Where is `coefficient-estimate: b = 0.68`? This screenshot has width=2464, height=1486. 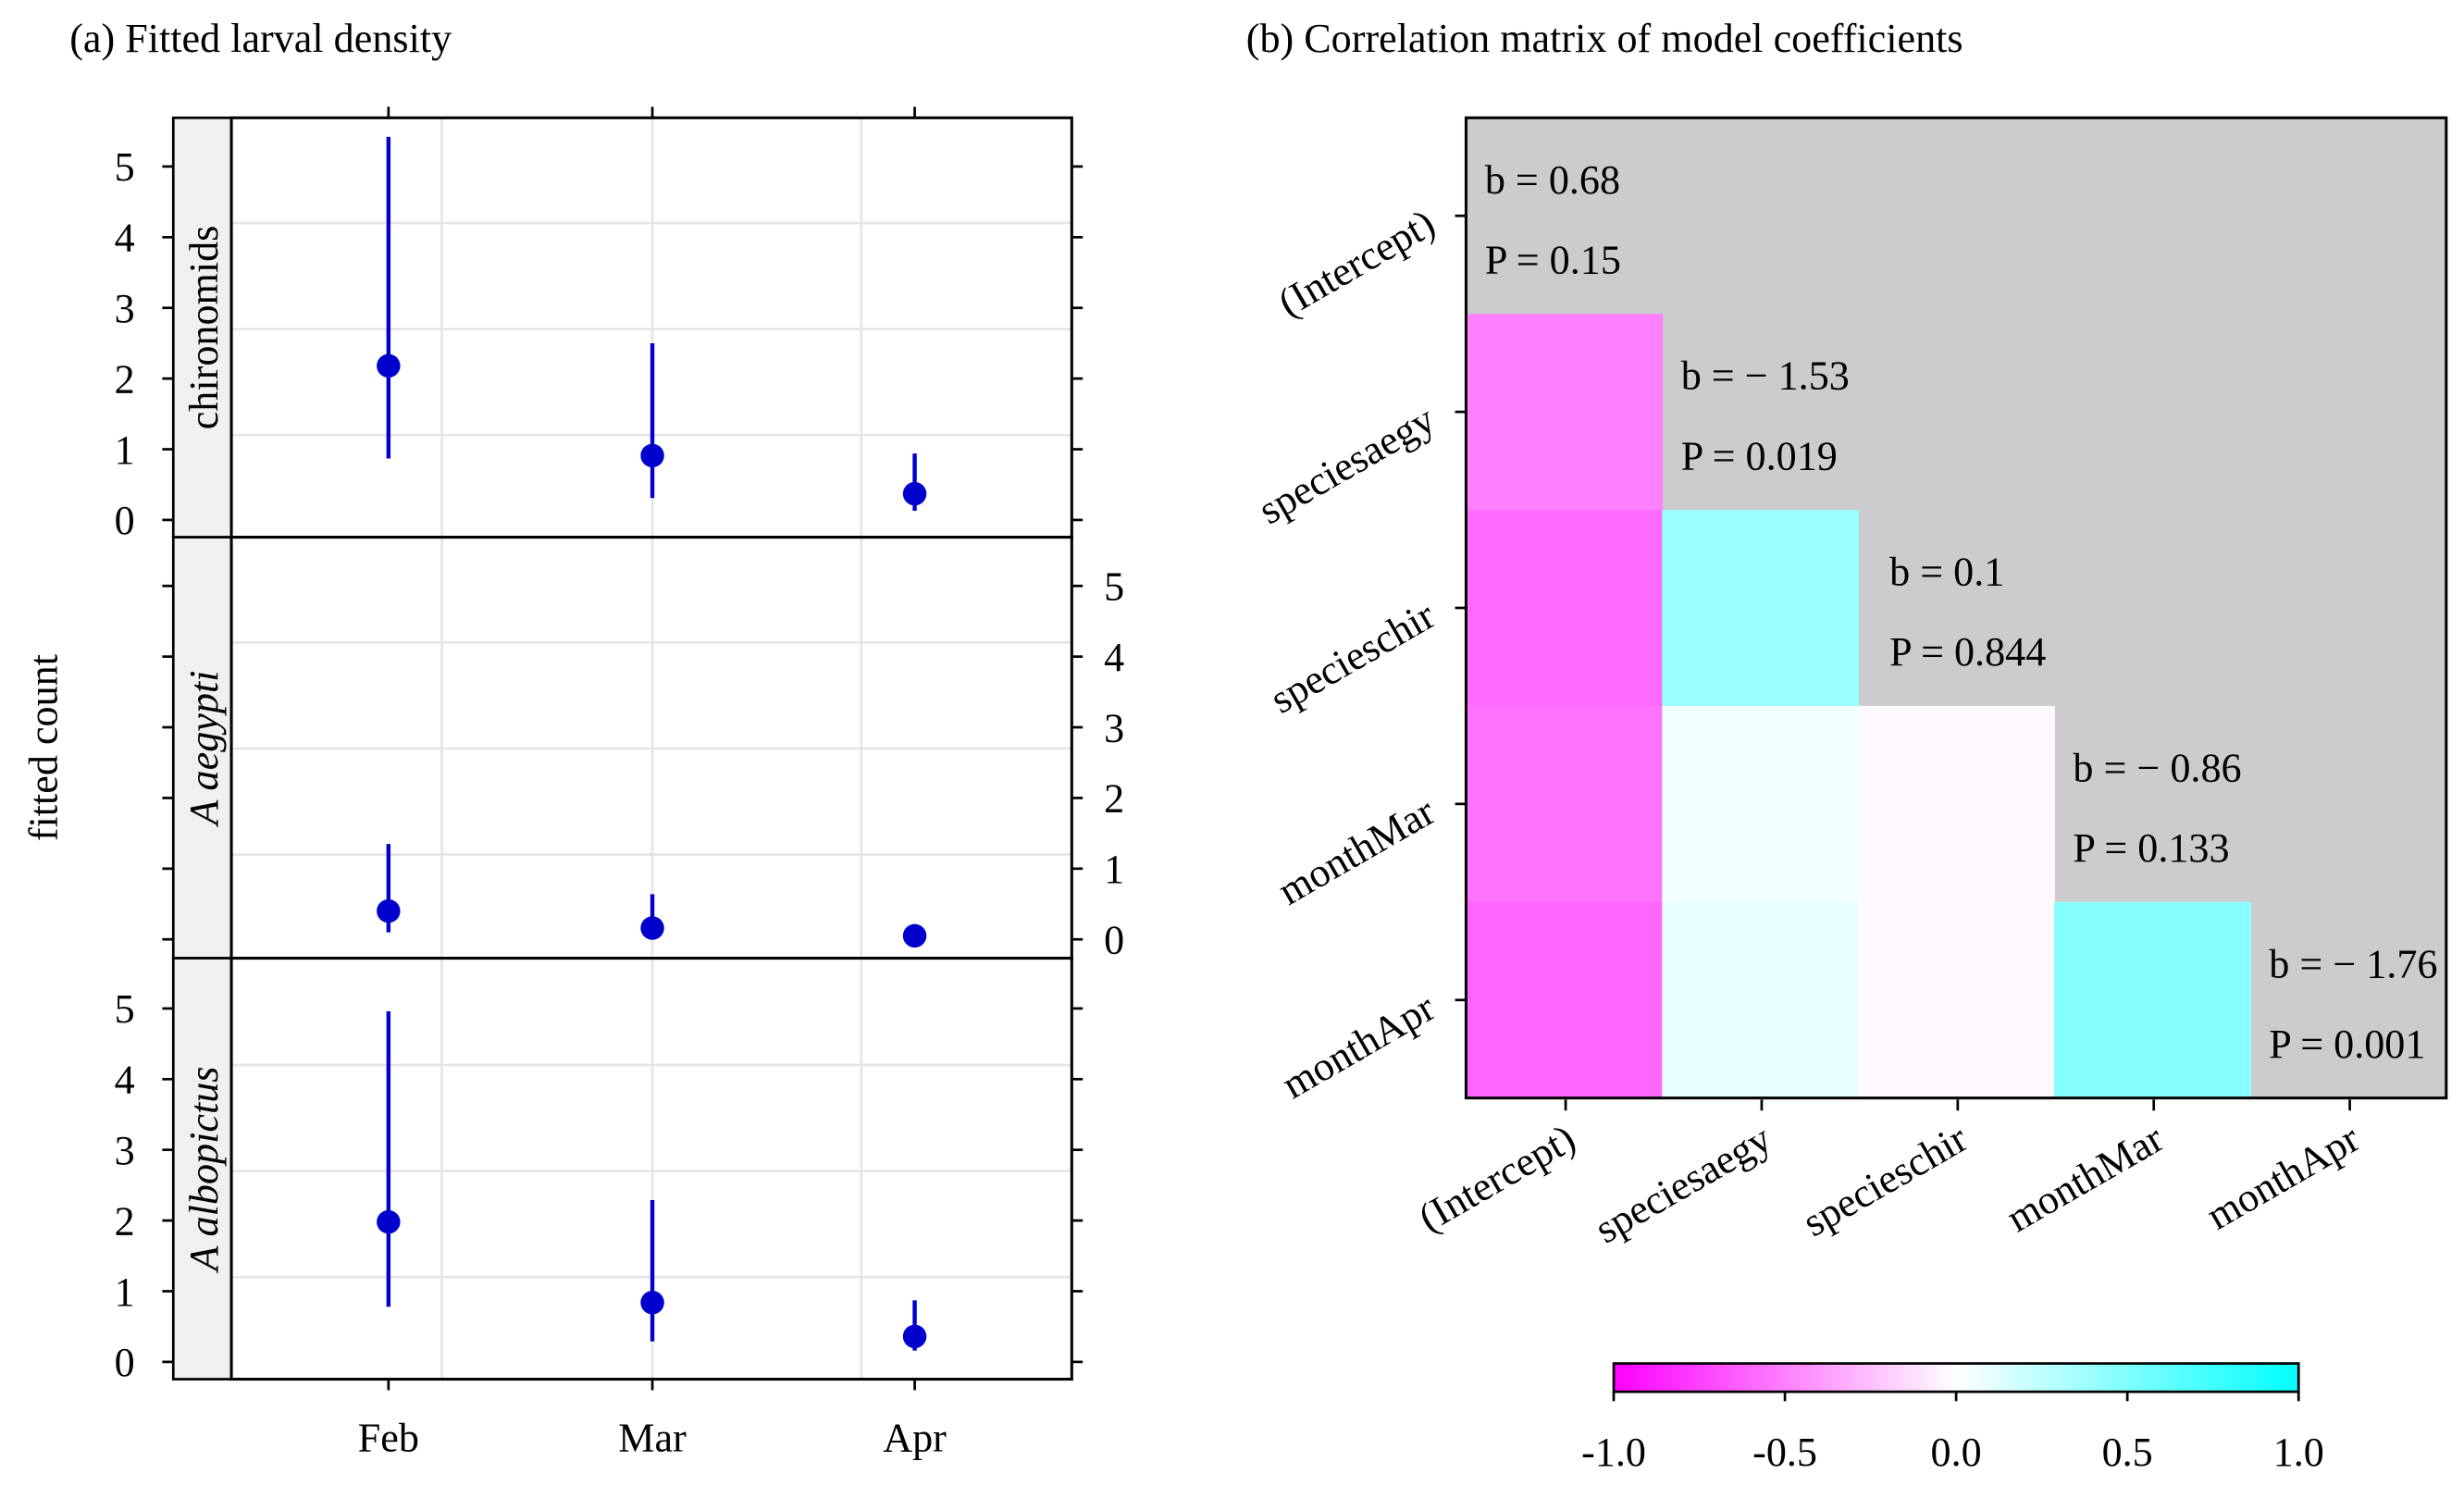 coefficient-estimate: b = 0.68 is located at coordinates (1553, 180).